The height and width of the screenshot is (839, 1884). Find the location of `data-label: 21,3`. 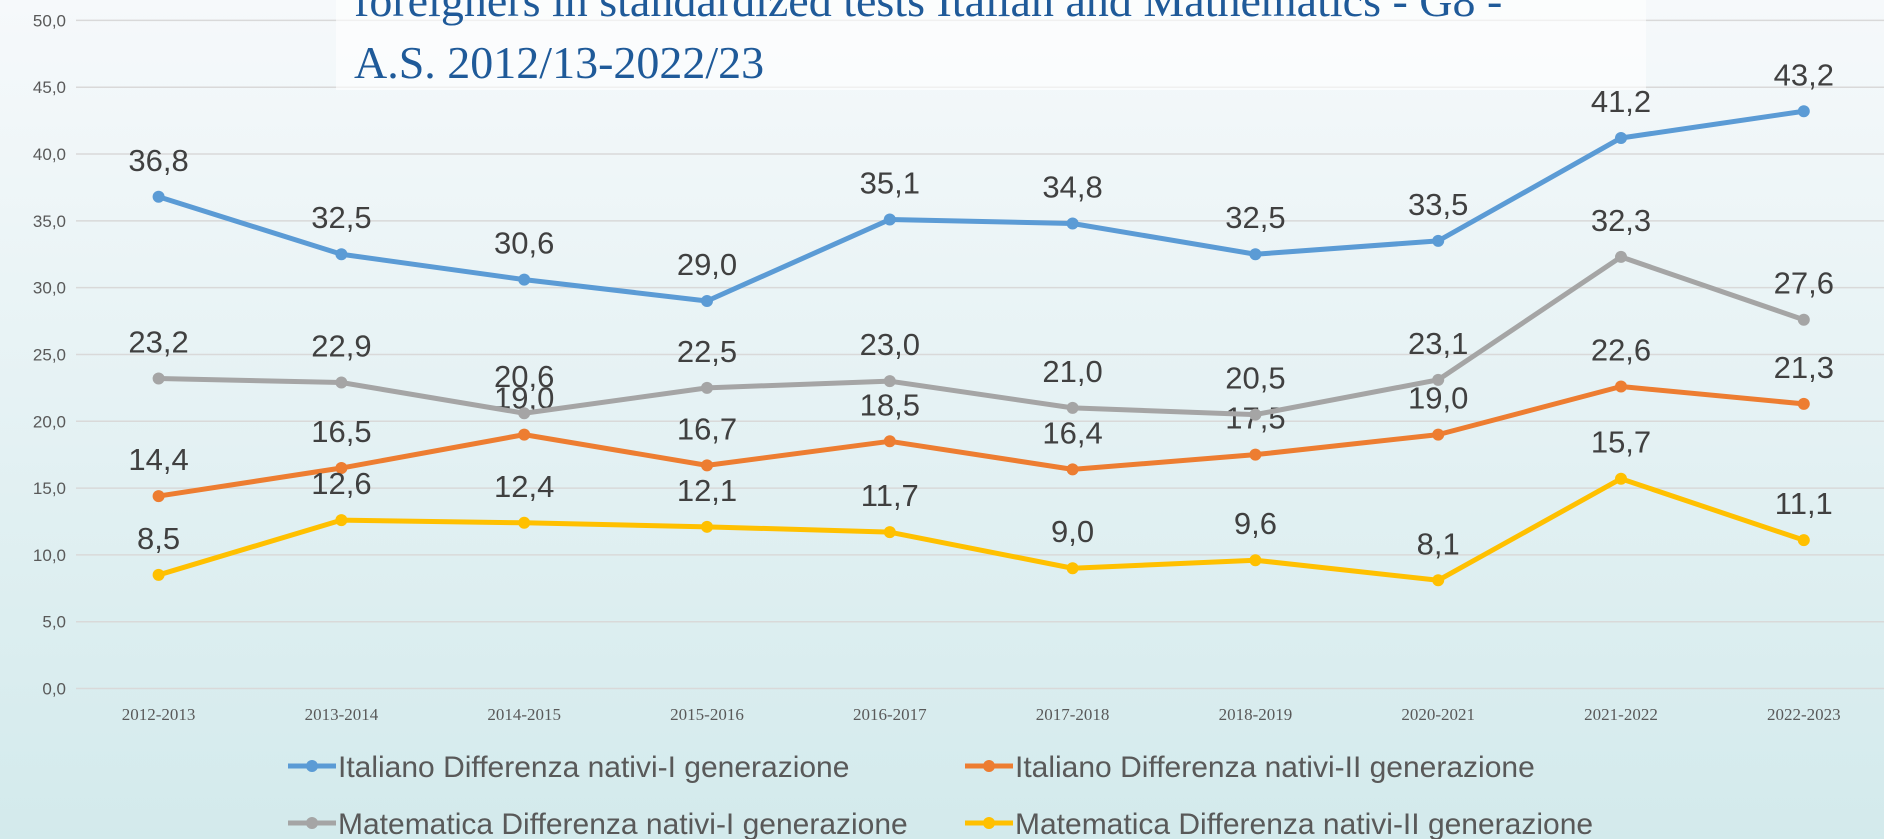

data-label: 21,3 is located at coordinates (1804, 367).